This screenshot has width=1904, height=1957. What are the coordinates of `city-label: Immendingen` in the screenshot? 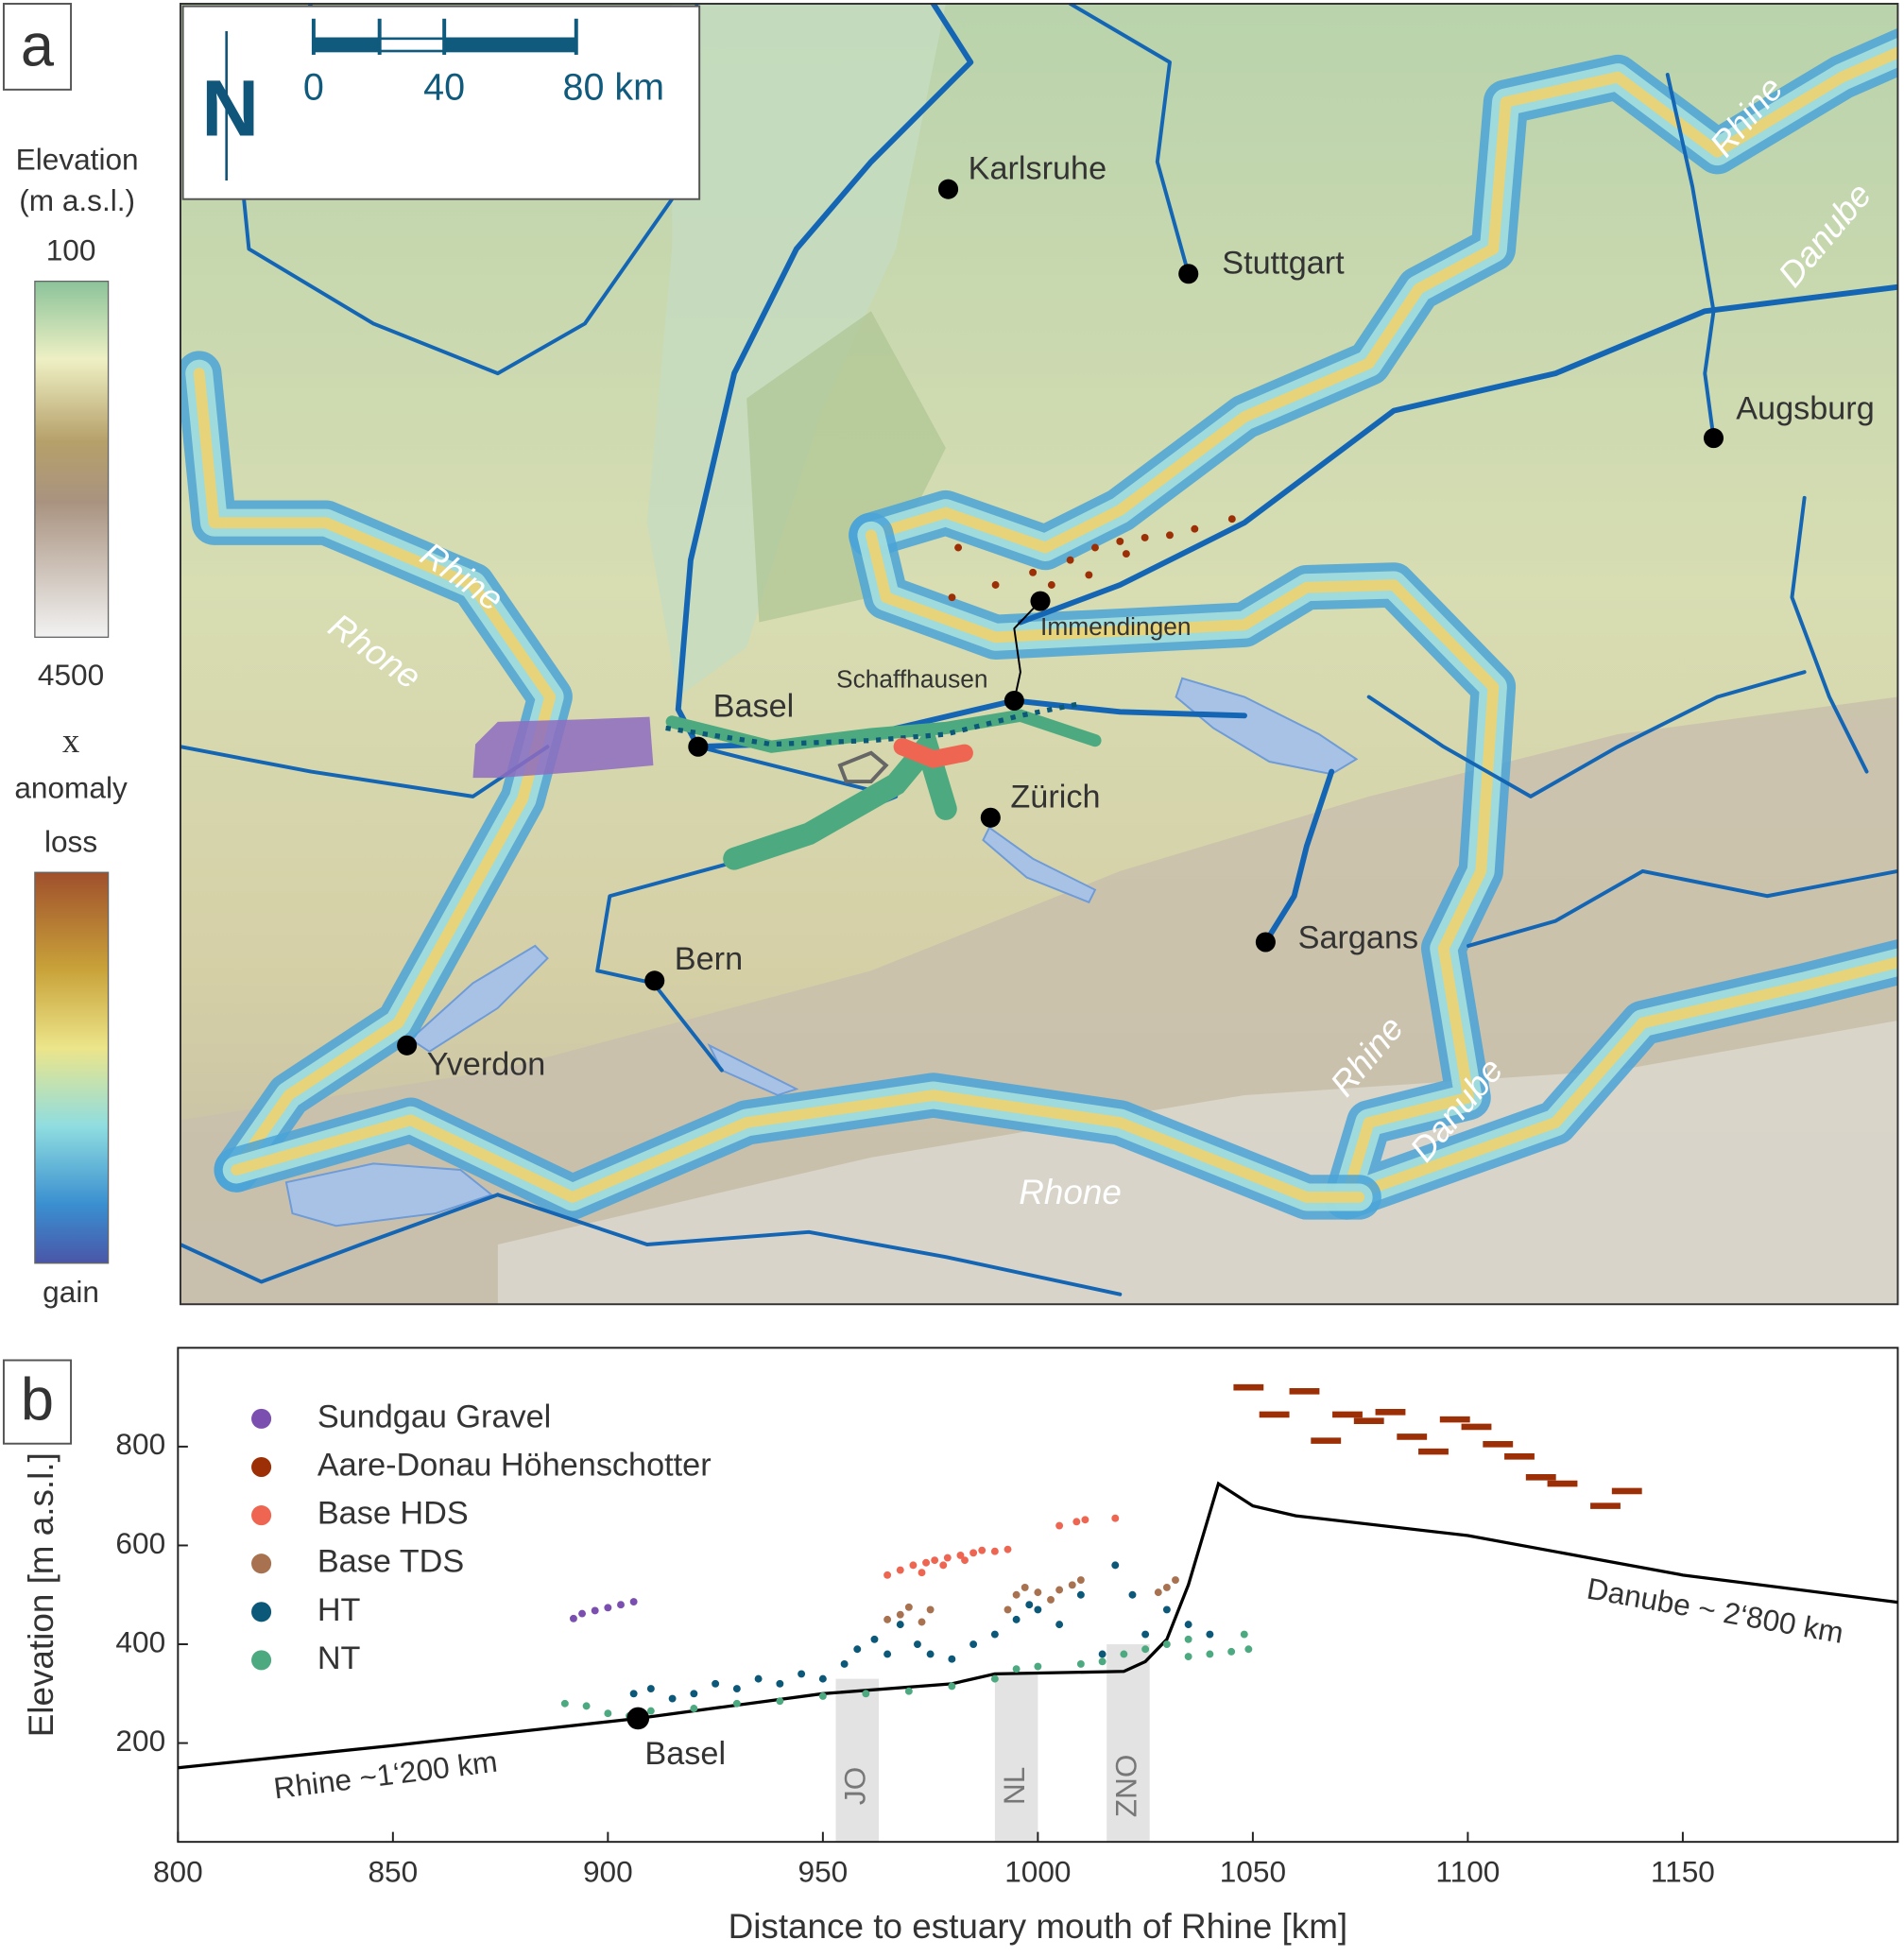 It's located at (1116, 626).